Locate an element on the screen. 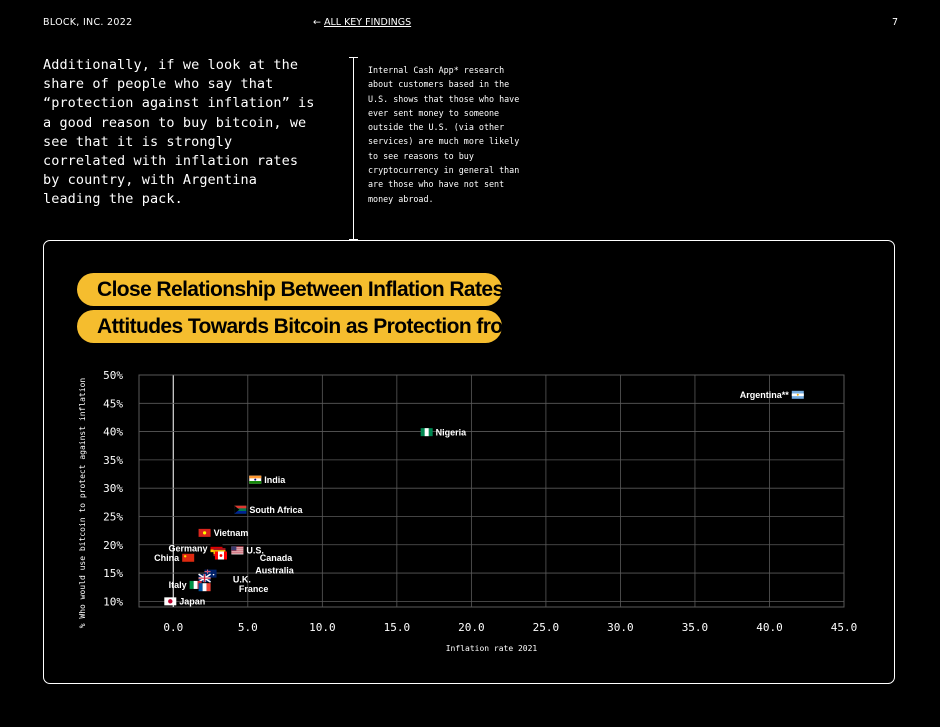 This screenshot has width=940, height=727. point-label: France is located at coordinates (254, 589).